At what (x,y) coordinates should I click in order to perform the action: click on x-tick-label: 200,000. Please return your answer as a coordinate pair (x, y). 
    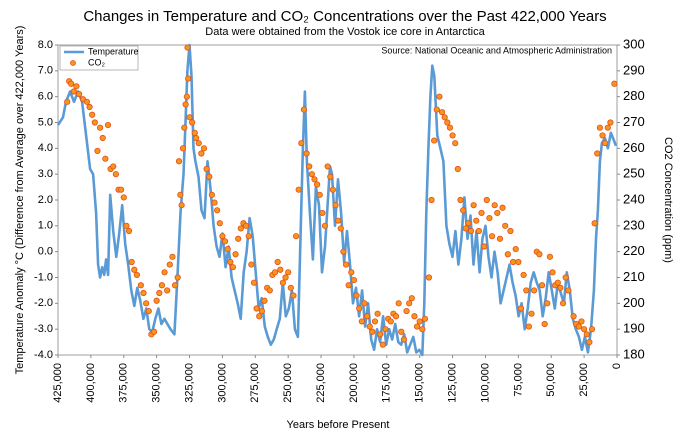
    Looking at the image, I should click on (354, 383).